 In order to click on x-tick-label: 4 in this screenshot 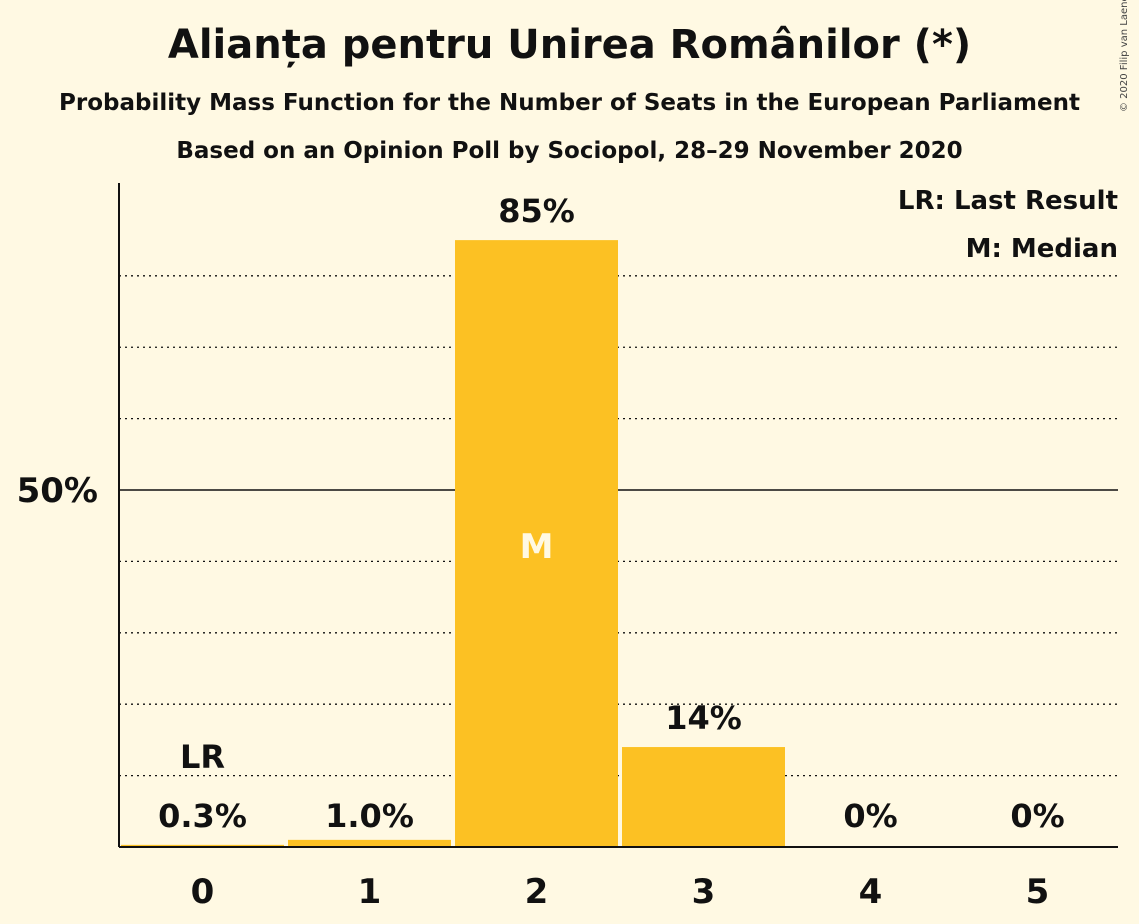, I will do `click(871, 892)`.